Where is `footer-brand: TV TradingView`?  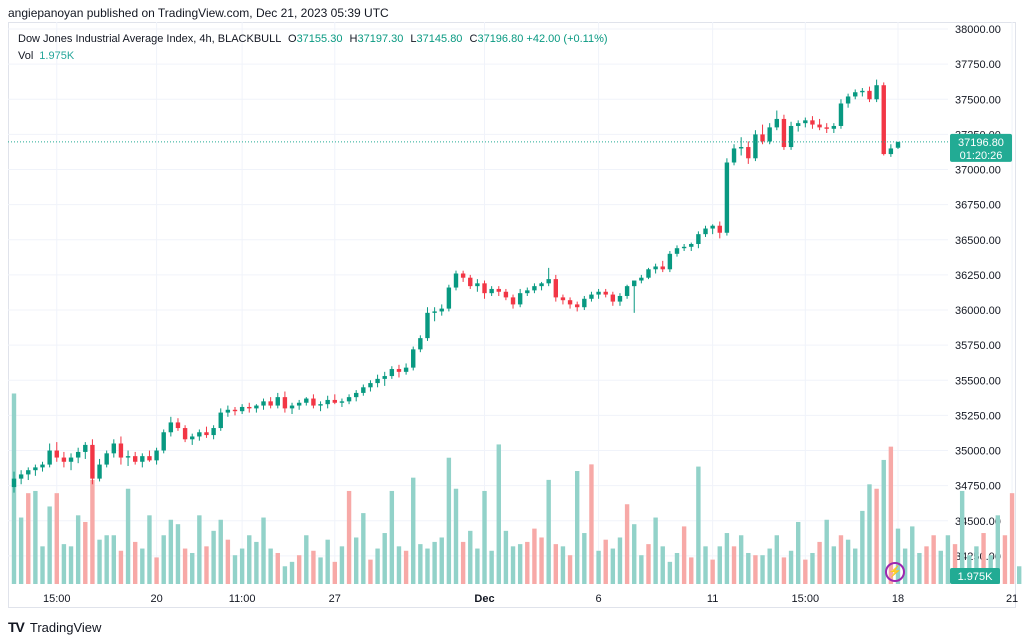
footer-brand: TV TradingView is located at coordinates (54, 627).